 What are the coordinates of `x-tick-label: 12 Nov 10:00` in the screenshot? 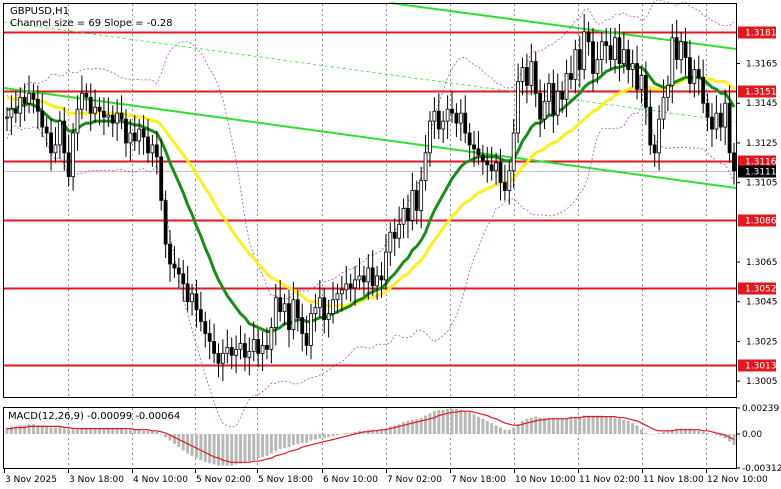 It's located at (737, 480).